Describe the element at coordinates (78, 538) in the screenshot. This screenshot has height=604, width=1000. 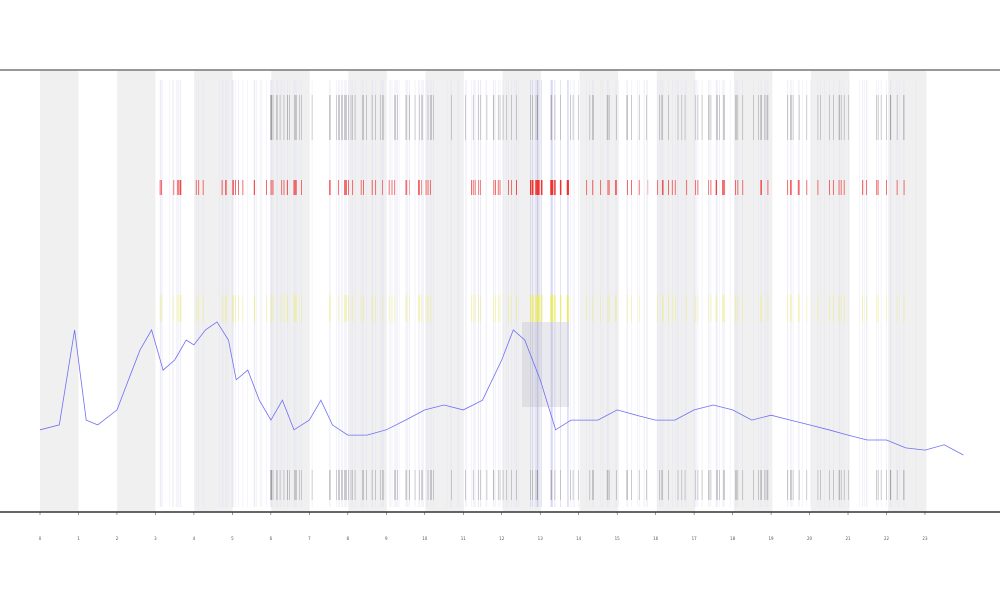
I see `x-tick-label: 1` at that location.